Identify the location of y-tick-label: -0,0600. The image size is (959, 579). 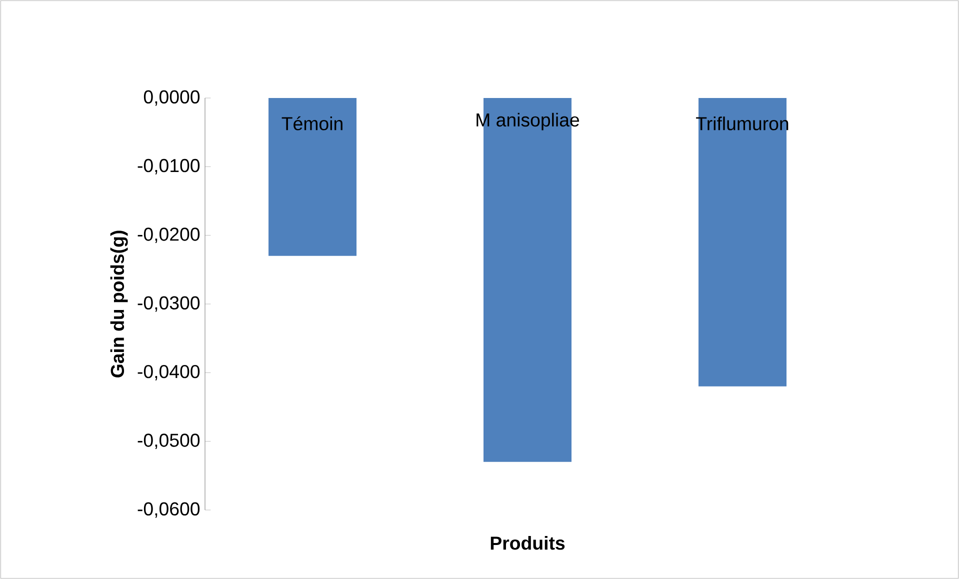
(169, 510).